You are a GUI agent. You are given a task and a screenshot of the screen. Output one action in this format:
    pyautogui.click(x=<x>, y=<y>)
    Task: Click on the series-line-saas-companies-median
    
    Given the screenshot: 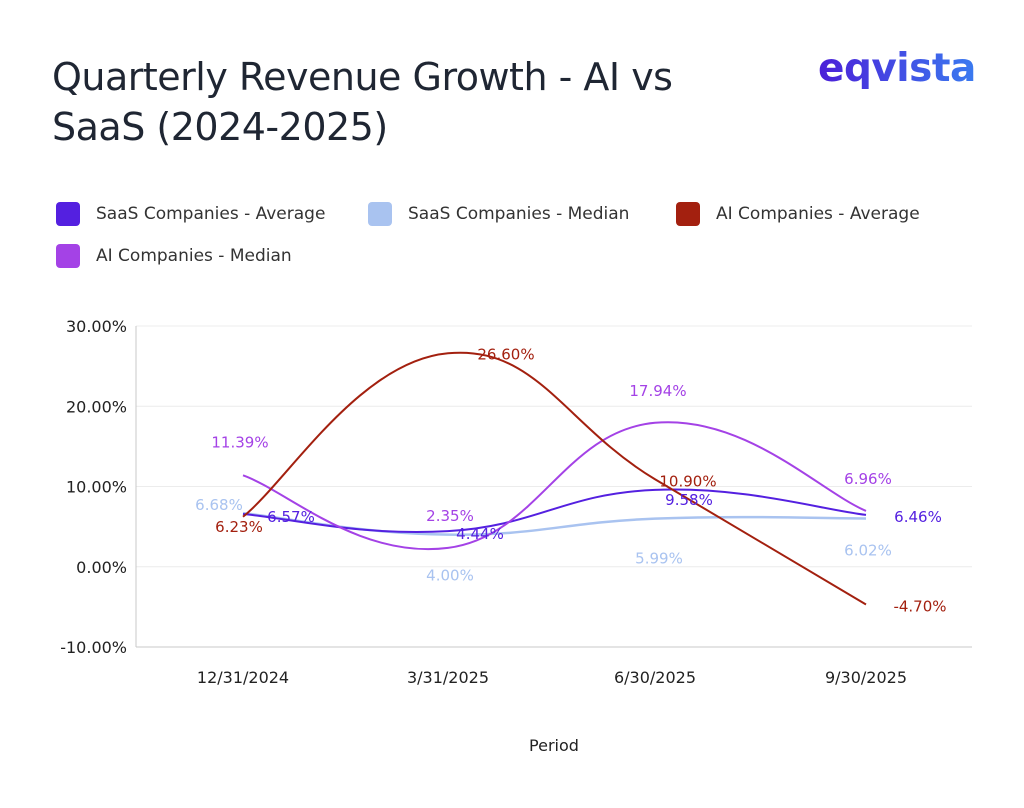 What is the action you would take?
    pyautogui.click(x=554, y=523)
    